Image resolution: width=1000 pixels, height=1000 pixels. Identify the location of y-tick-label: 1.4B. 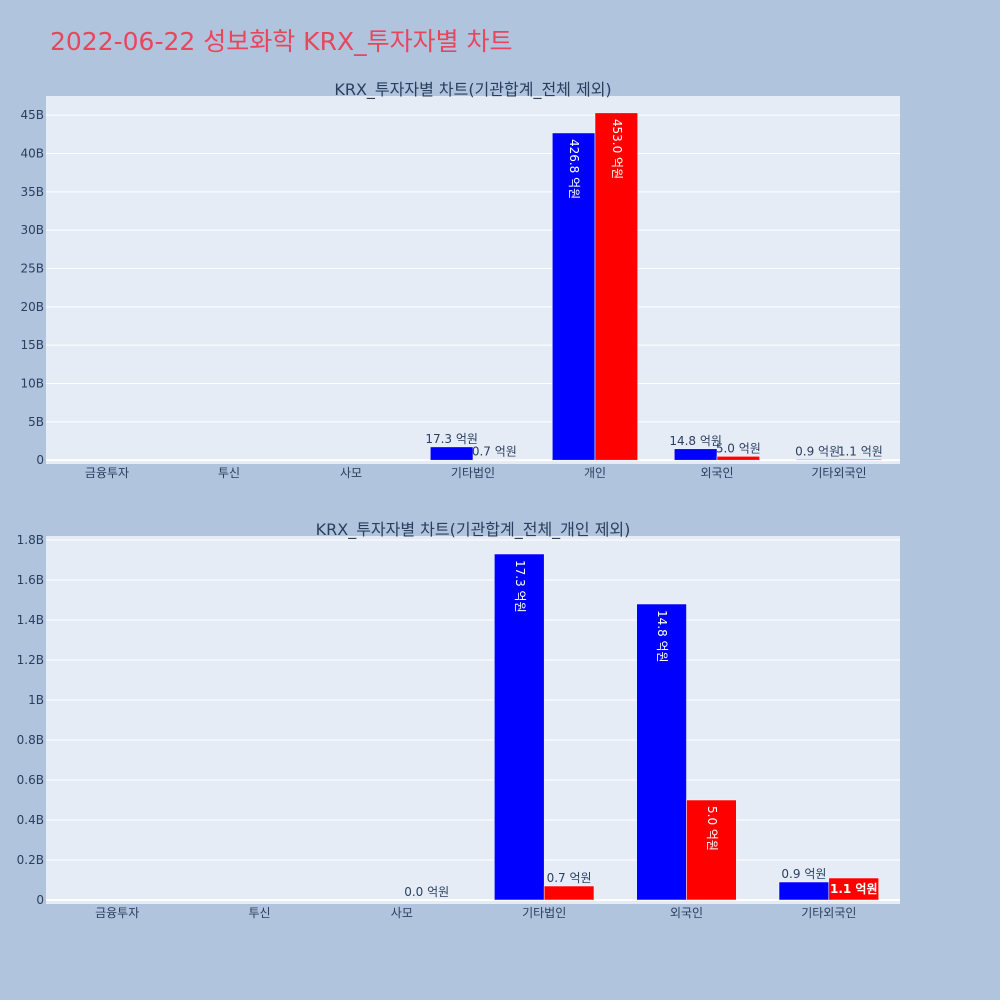
(30, 620).